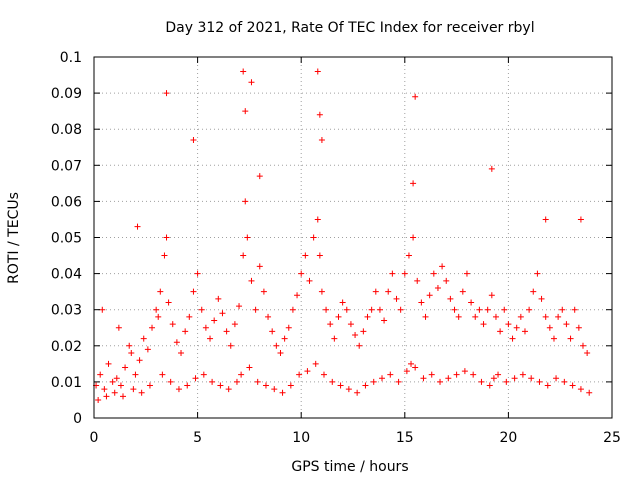 The height and width of the screenshot is (480, 640). Describe the element at coordinates (77, 419) in the screenshot. I see `y-tick-label: 0` at that location.